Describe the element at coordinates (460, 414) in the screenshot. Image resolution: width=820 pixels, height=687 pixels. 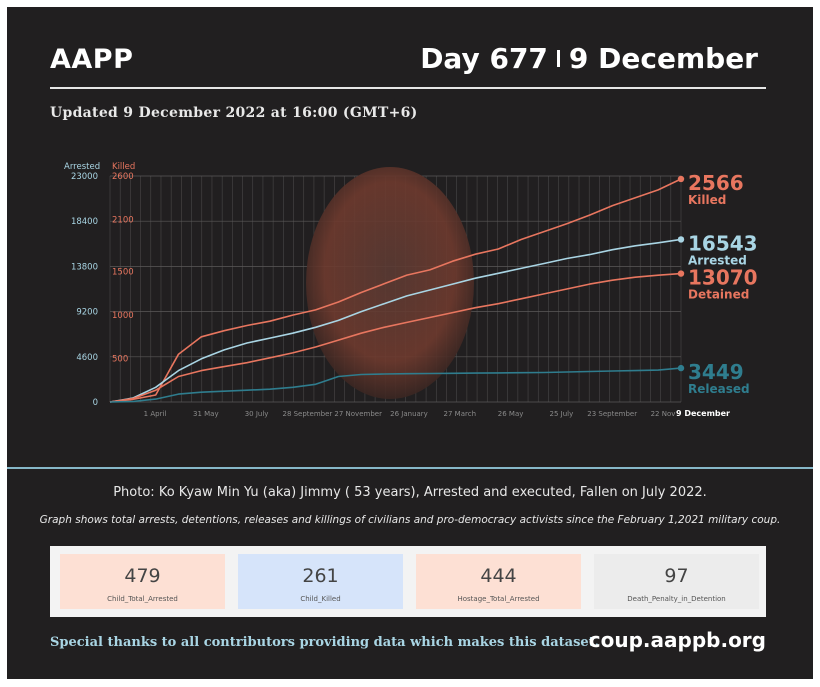
I see `x-tick-label: 27 March` at that location.